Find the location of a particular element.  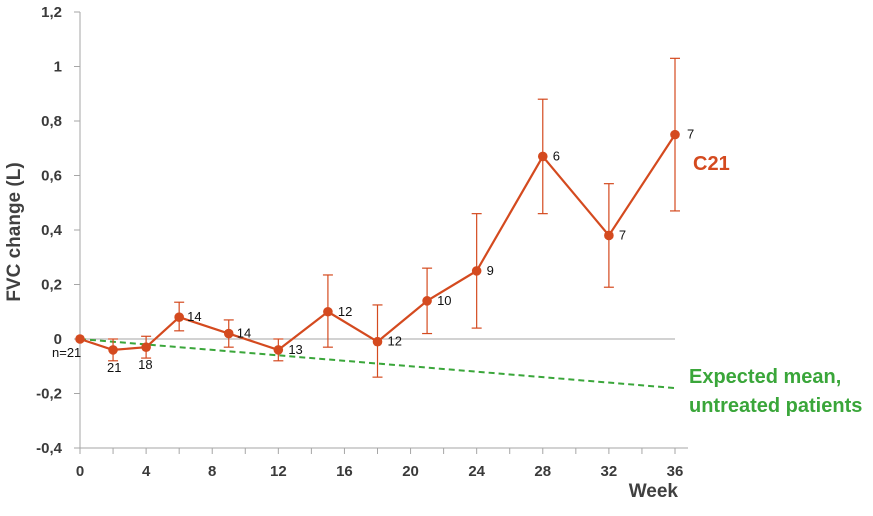

x-tick-label: 0 is located at coordinates (80, 471).